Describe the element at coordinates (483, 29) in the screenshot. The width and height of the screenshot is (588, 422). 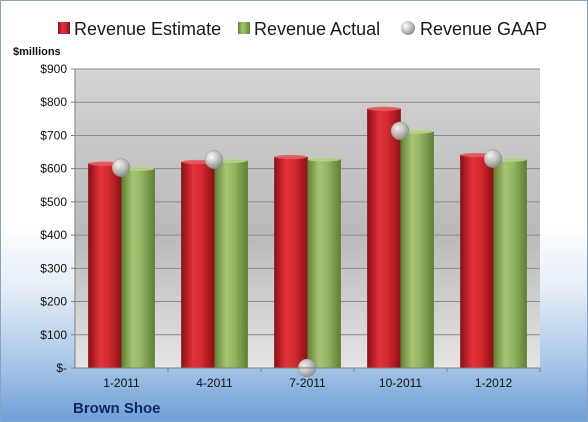
I see `legend-label-revenue-gaap: Revenue GAAP` at that location.